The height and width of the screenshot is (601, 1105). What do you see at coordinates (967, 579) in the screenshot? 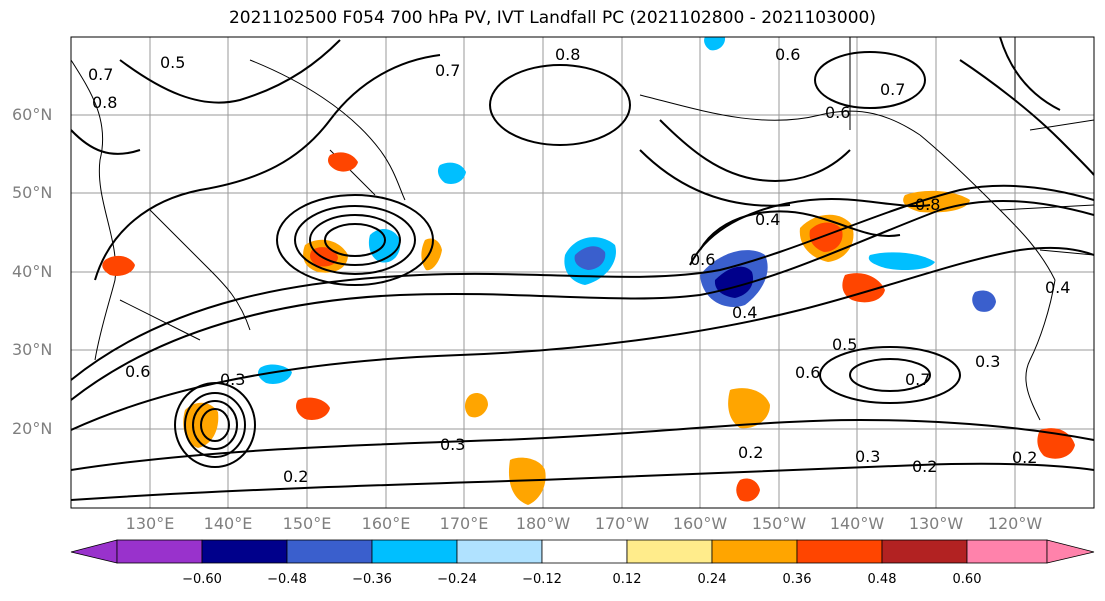
I see `colorbar-tick-label: 0.60` at bounding box center [967, 579].